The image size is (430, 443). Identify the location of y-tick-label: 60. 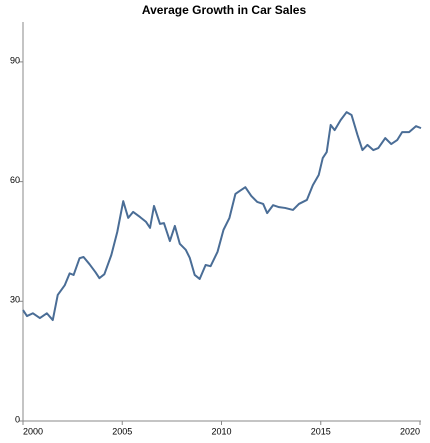
(15, 180).